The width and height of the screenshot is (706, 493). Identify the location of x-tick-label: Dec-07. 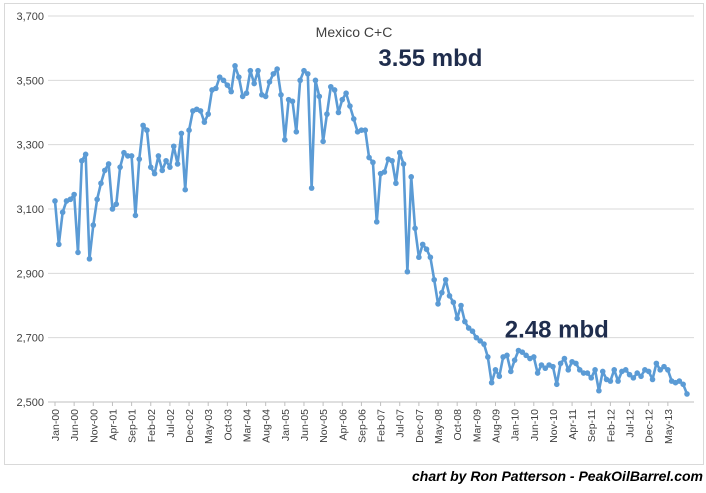
(420, 426).